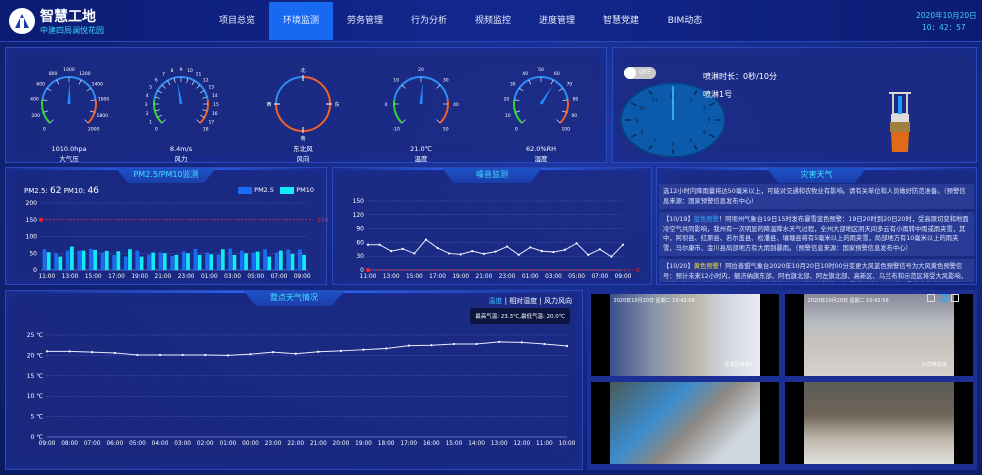 This screenshot has width=982, height=475. What do you see at coordinates (943, 298) in the screenshot?
I see `quad-view-icon` at bounding box center [943, 298].